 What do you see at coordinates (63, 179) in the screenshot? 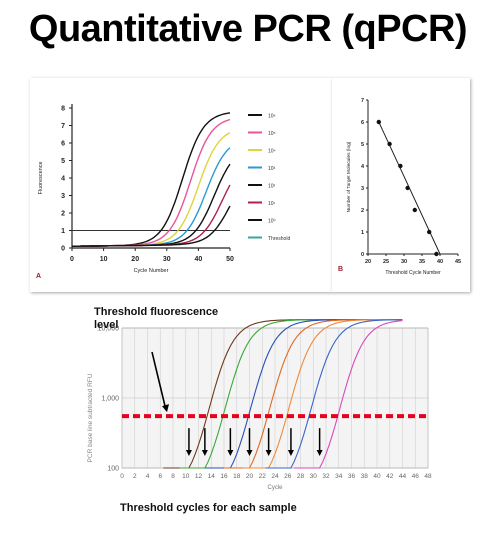
I see `y-tick-label: 4` at bounding box center [63, 179].